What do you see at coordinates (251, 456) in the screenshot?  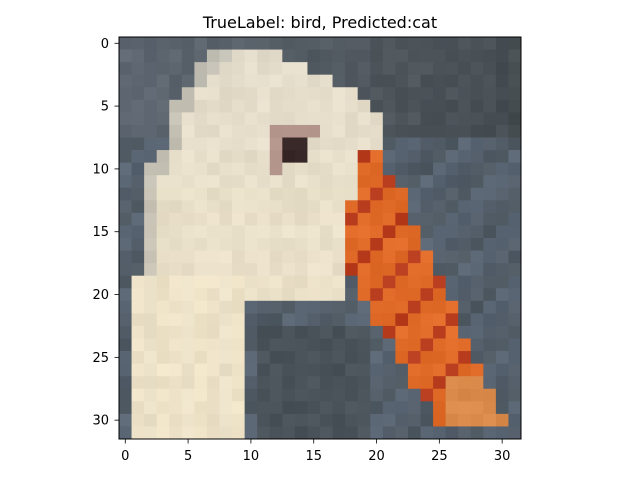 I see `x-tick-label: 10` at bounding box center [251, 456].